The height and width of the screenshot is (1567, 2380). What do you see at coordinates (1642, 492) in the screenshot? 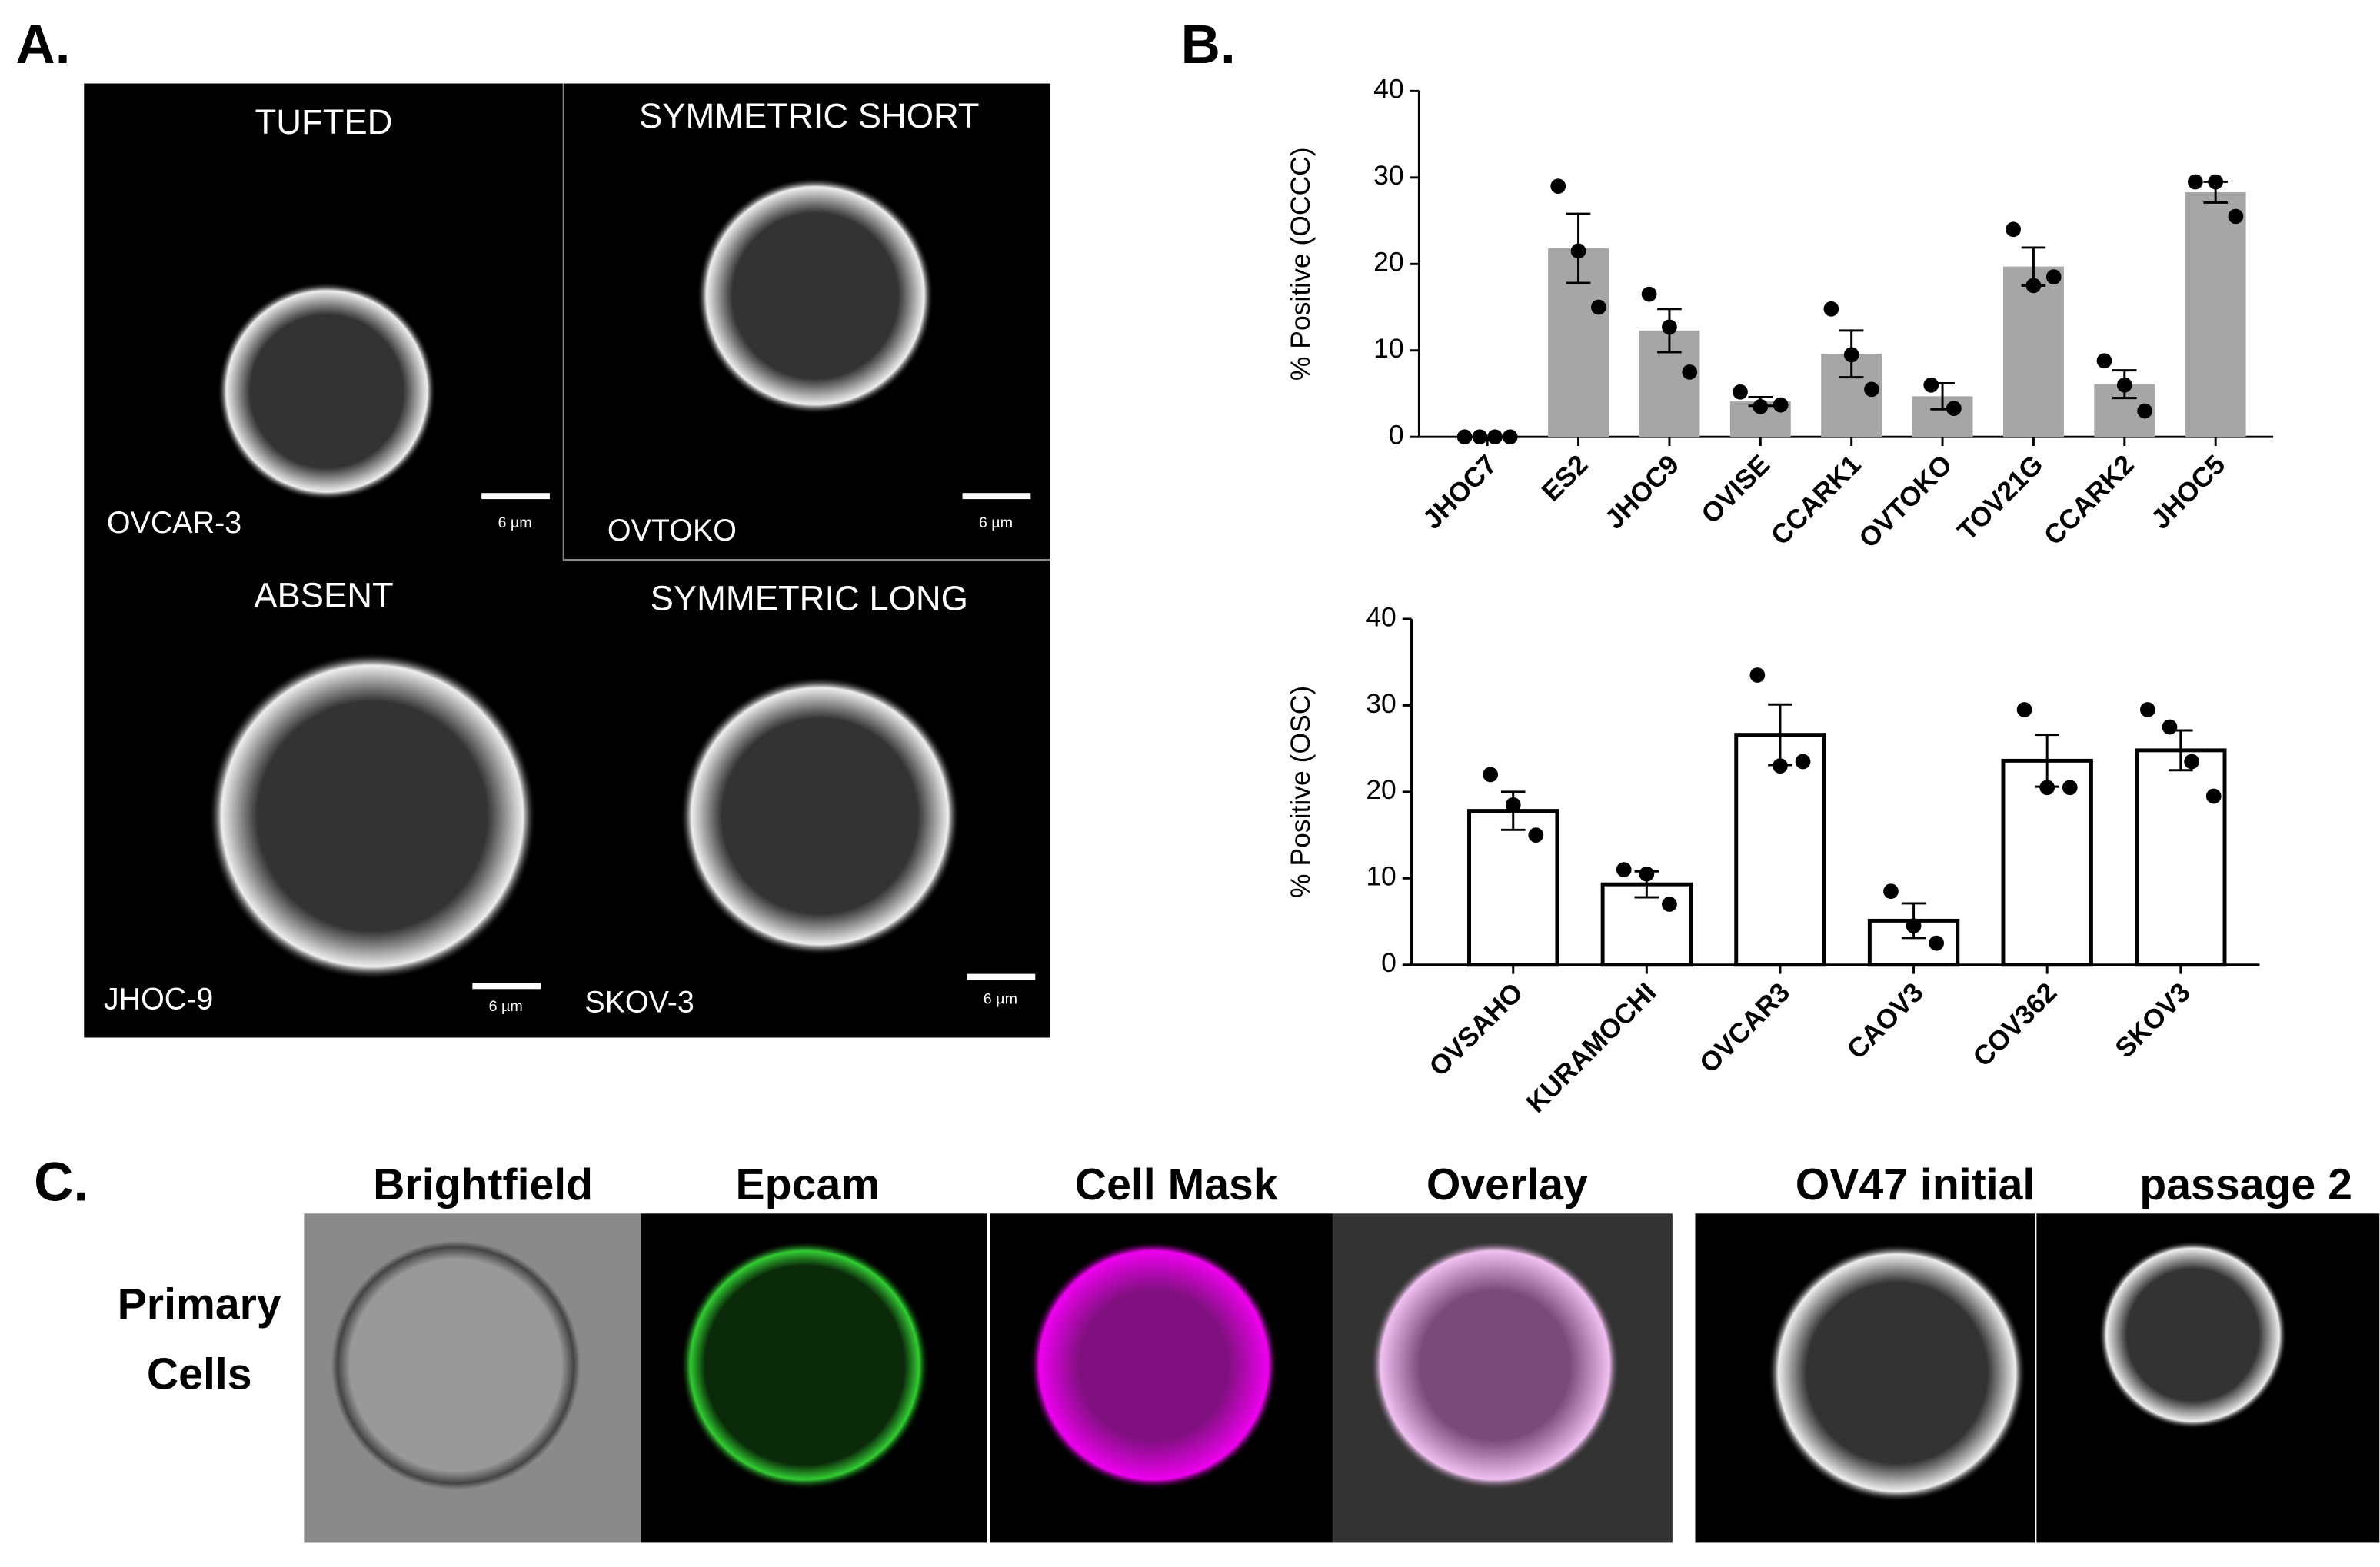
I see `x-tick-label: JHOC9` at bounding box center [1642, 492].